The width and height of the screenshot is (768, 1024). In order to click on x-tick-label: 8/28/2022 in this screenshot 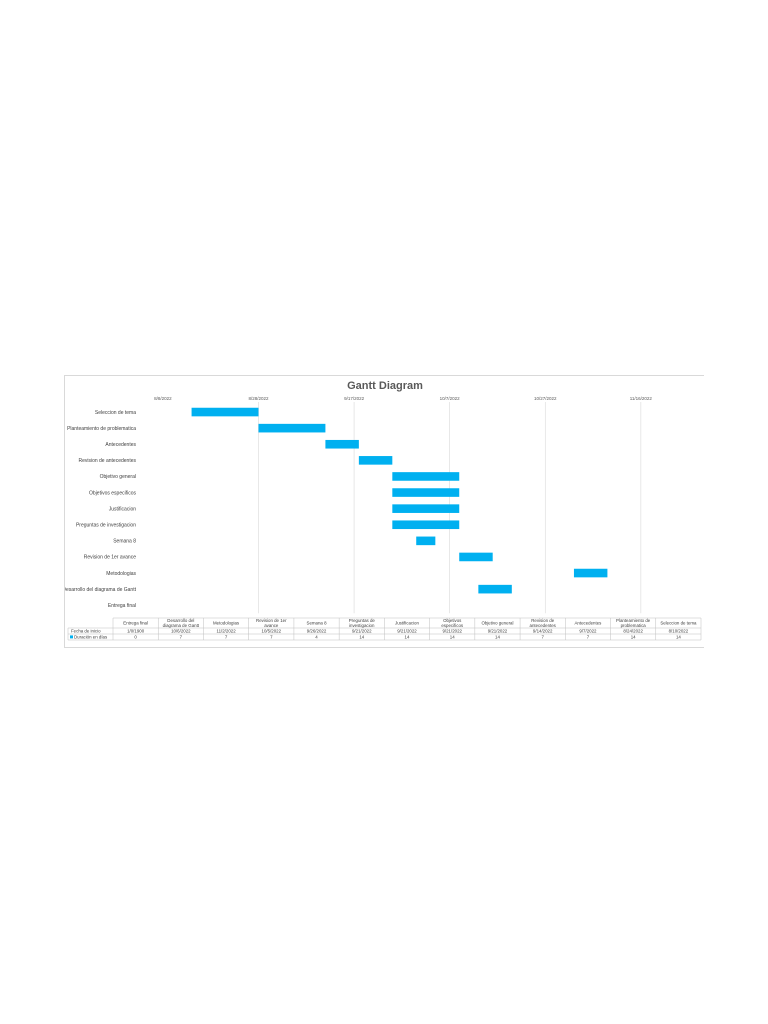, I will do `click(258, 398)`.